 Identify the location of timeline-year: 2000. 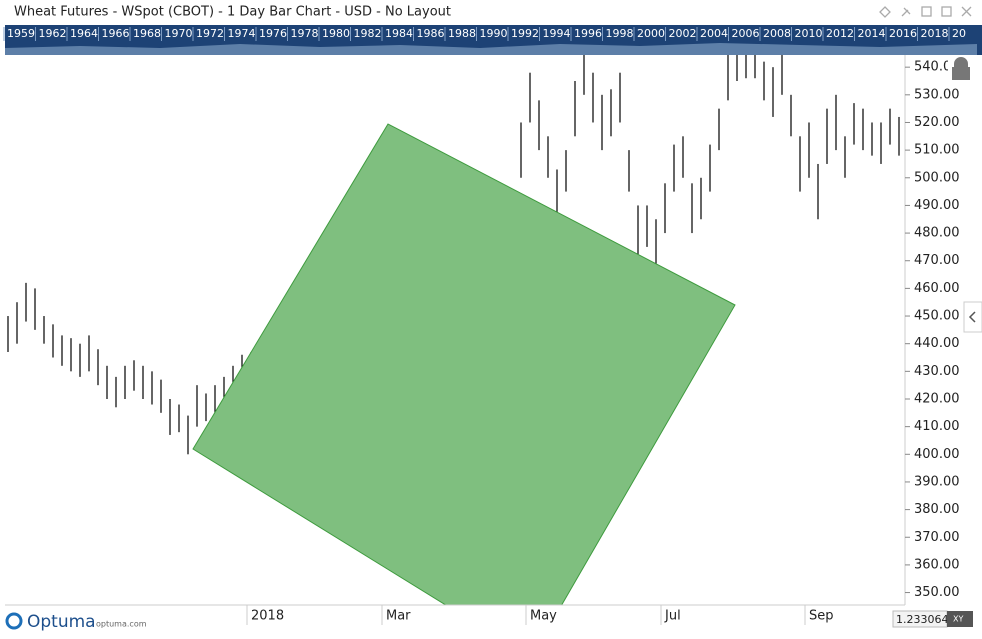
(651, 33).